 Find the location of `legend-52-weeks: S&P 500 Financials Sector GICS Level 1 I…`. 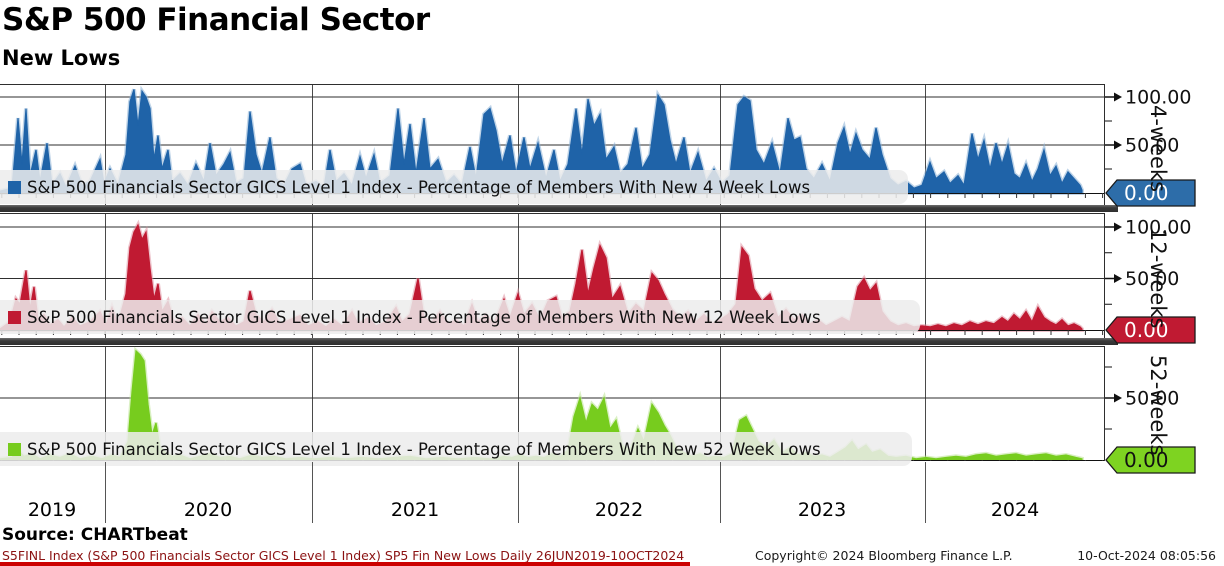

legend-52-weeks: S&P 500 Financials Sector GICS Level 1 I… is located at coordinates (456, 449).